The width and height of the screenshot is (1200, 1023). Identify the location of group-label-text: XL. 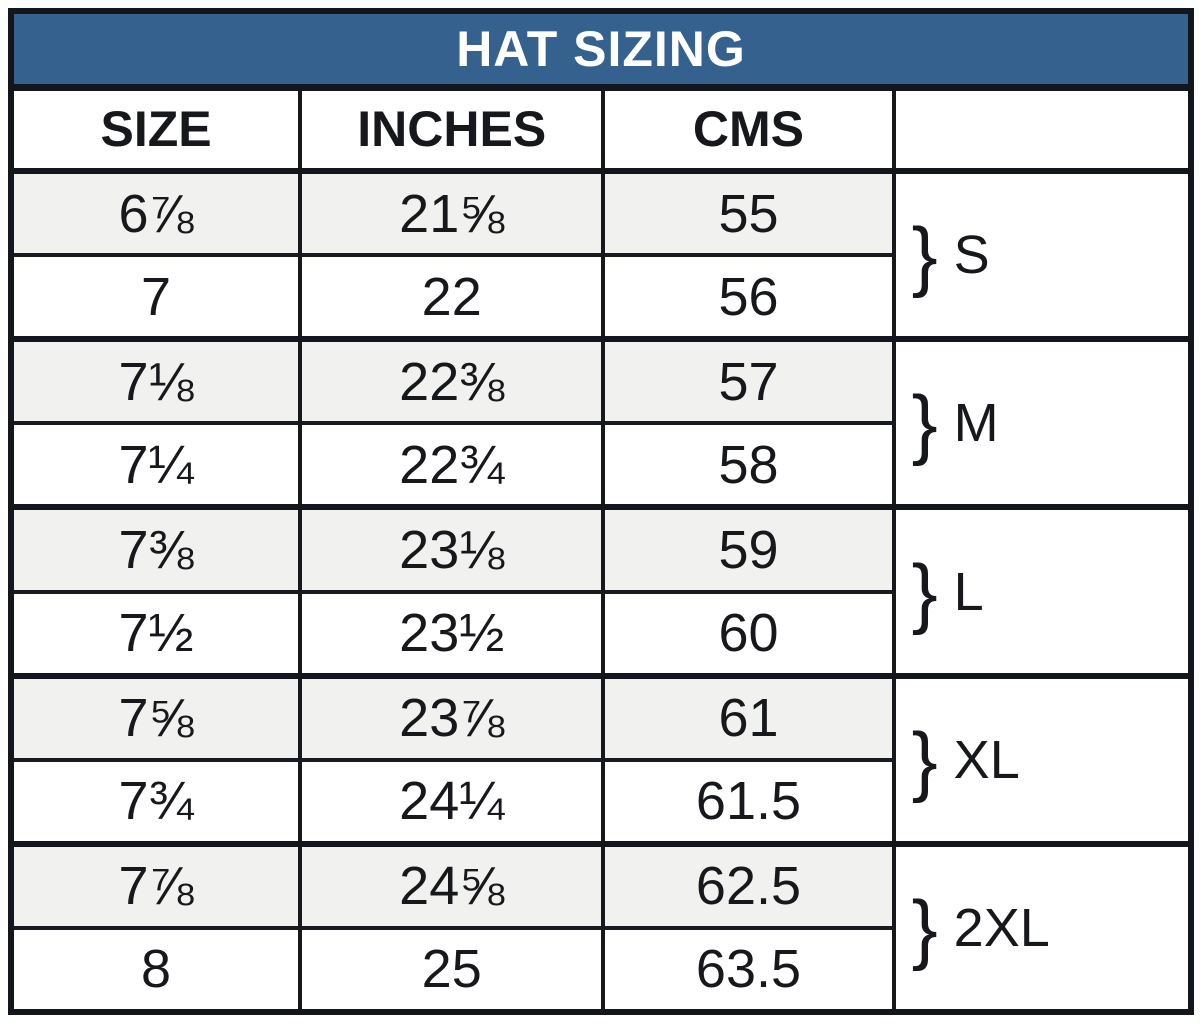
(986, 759).